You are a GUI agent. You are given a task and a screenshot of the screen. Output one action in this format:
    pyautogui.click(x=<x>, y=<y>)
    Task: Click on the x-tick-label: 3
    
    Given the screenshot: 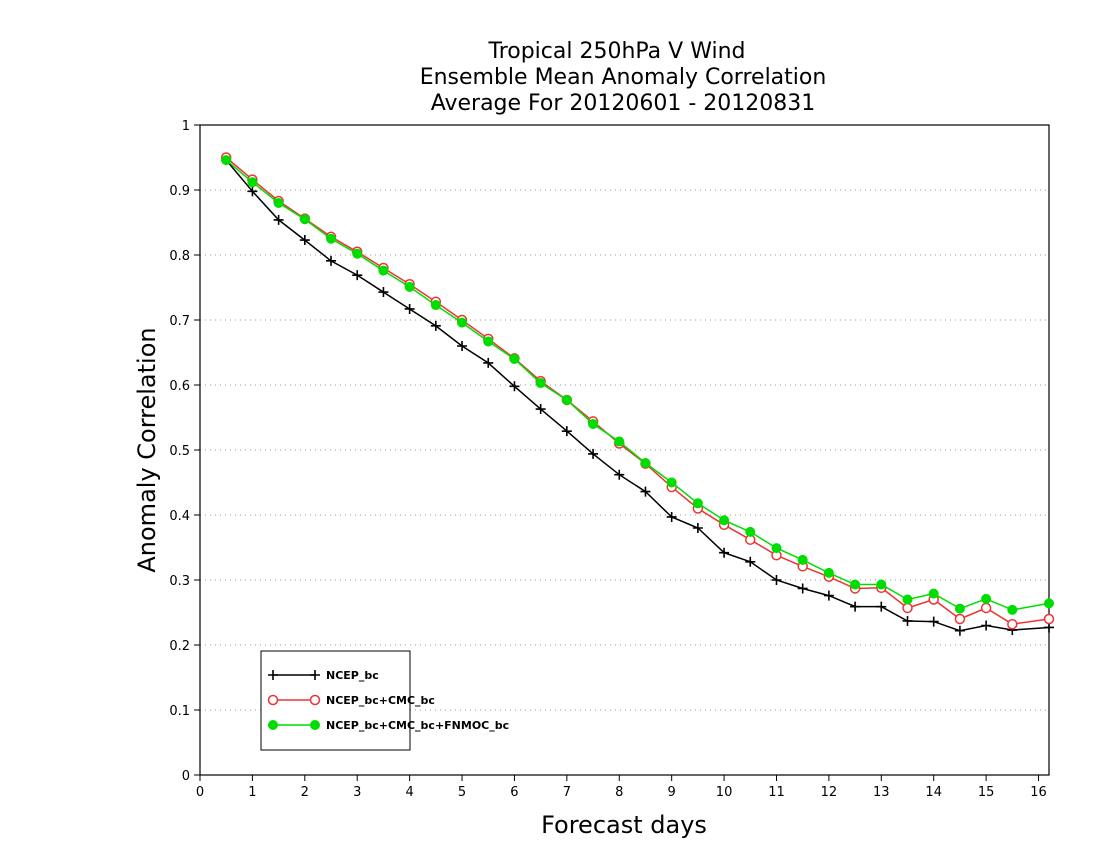 What is the action you would take?
    pyautogui.click(x=357, y=792)
    